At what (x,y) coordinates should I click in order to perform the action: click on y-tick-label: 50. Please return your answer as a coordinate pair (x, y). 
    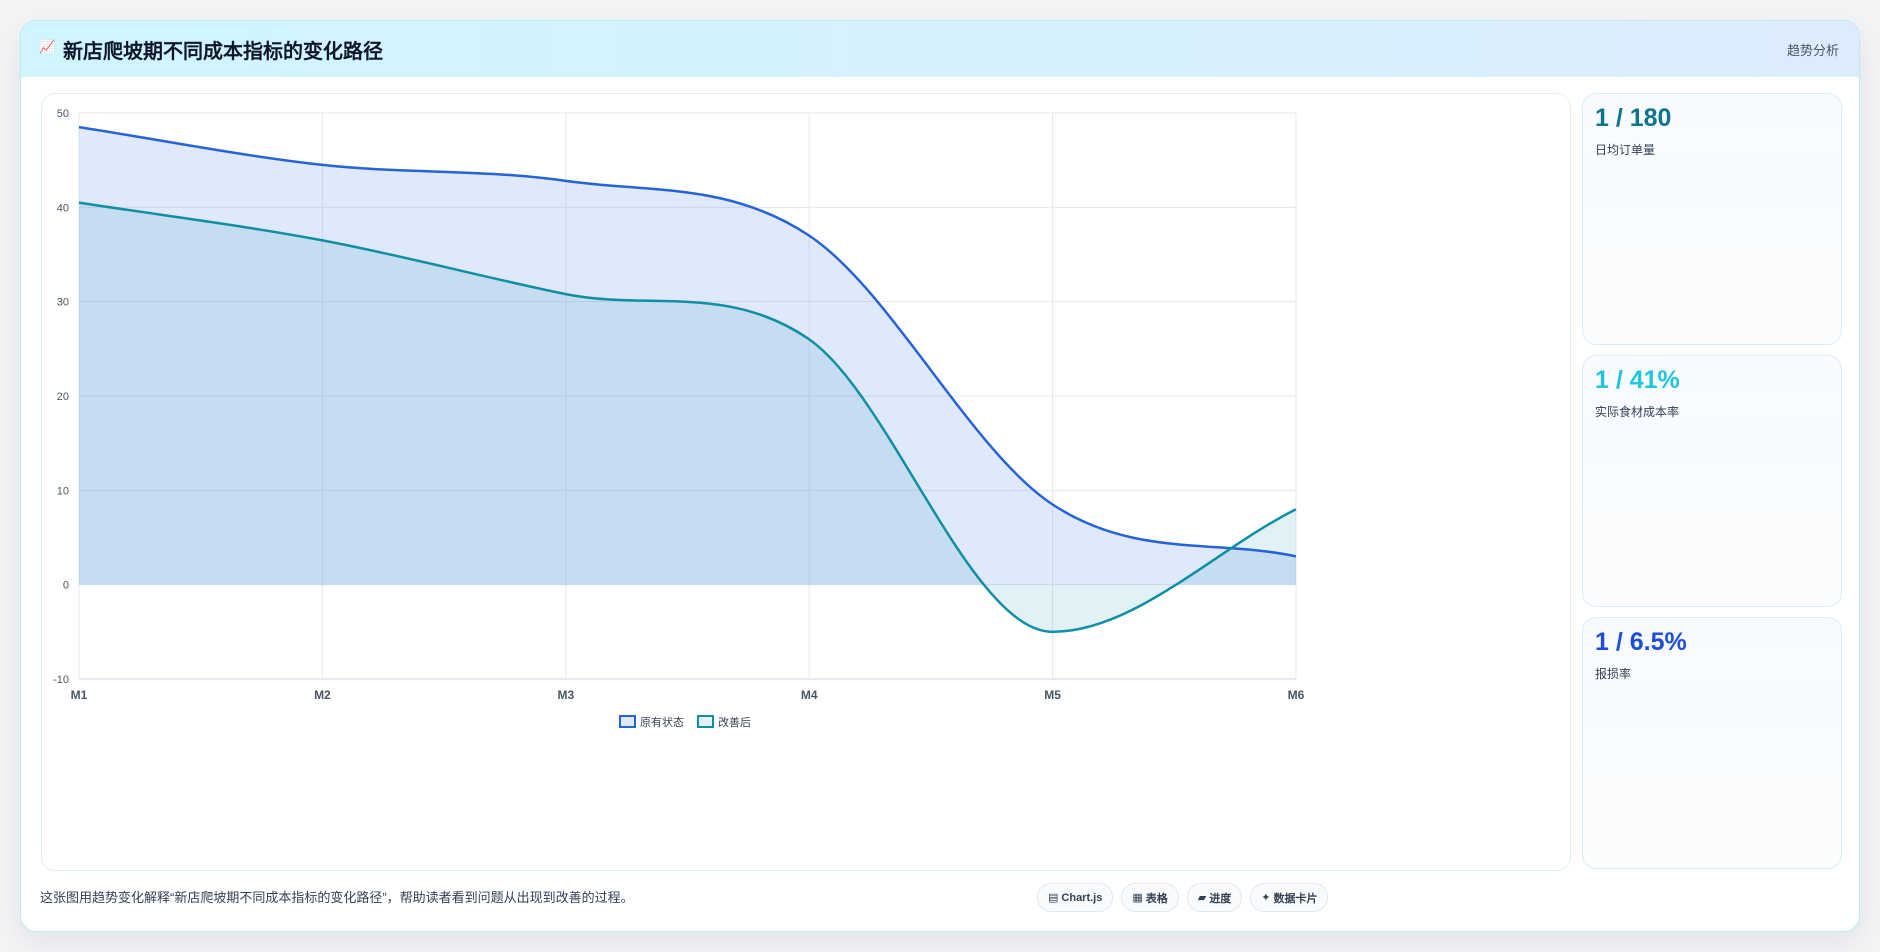
    Looking at the image, I should click on (63, 114).